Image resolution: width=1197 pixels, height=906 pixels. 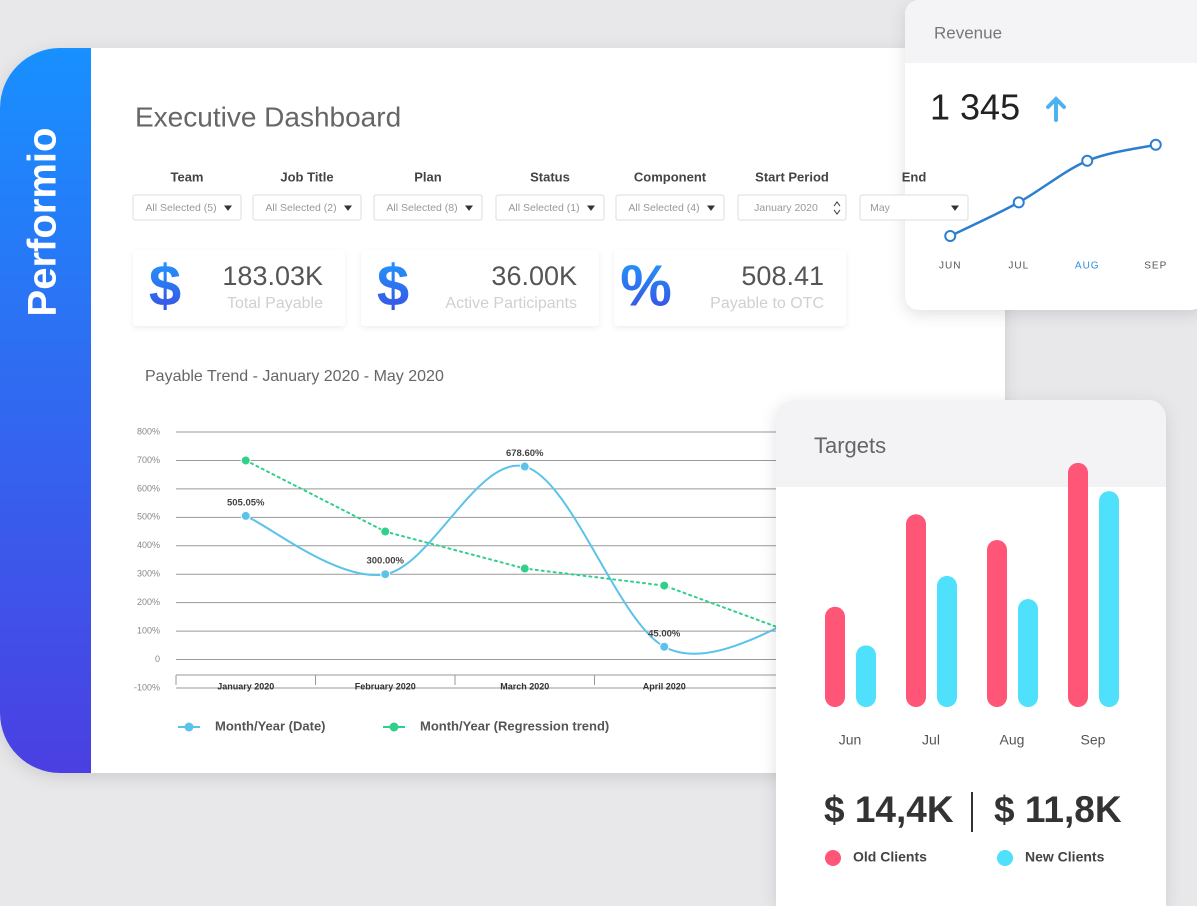 I want to click on card, so click(x=1051, y=155).